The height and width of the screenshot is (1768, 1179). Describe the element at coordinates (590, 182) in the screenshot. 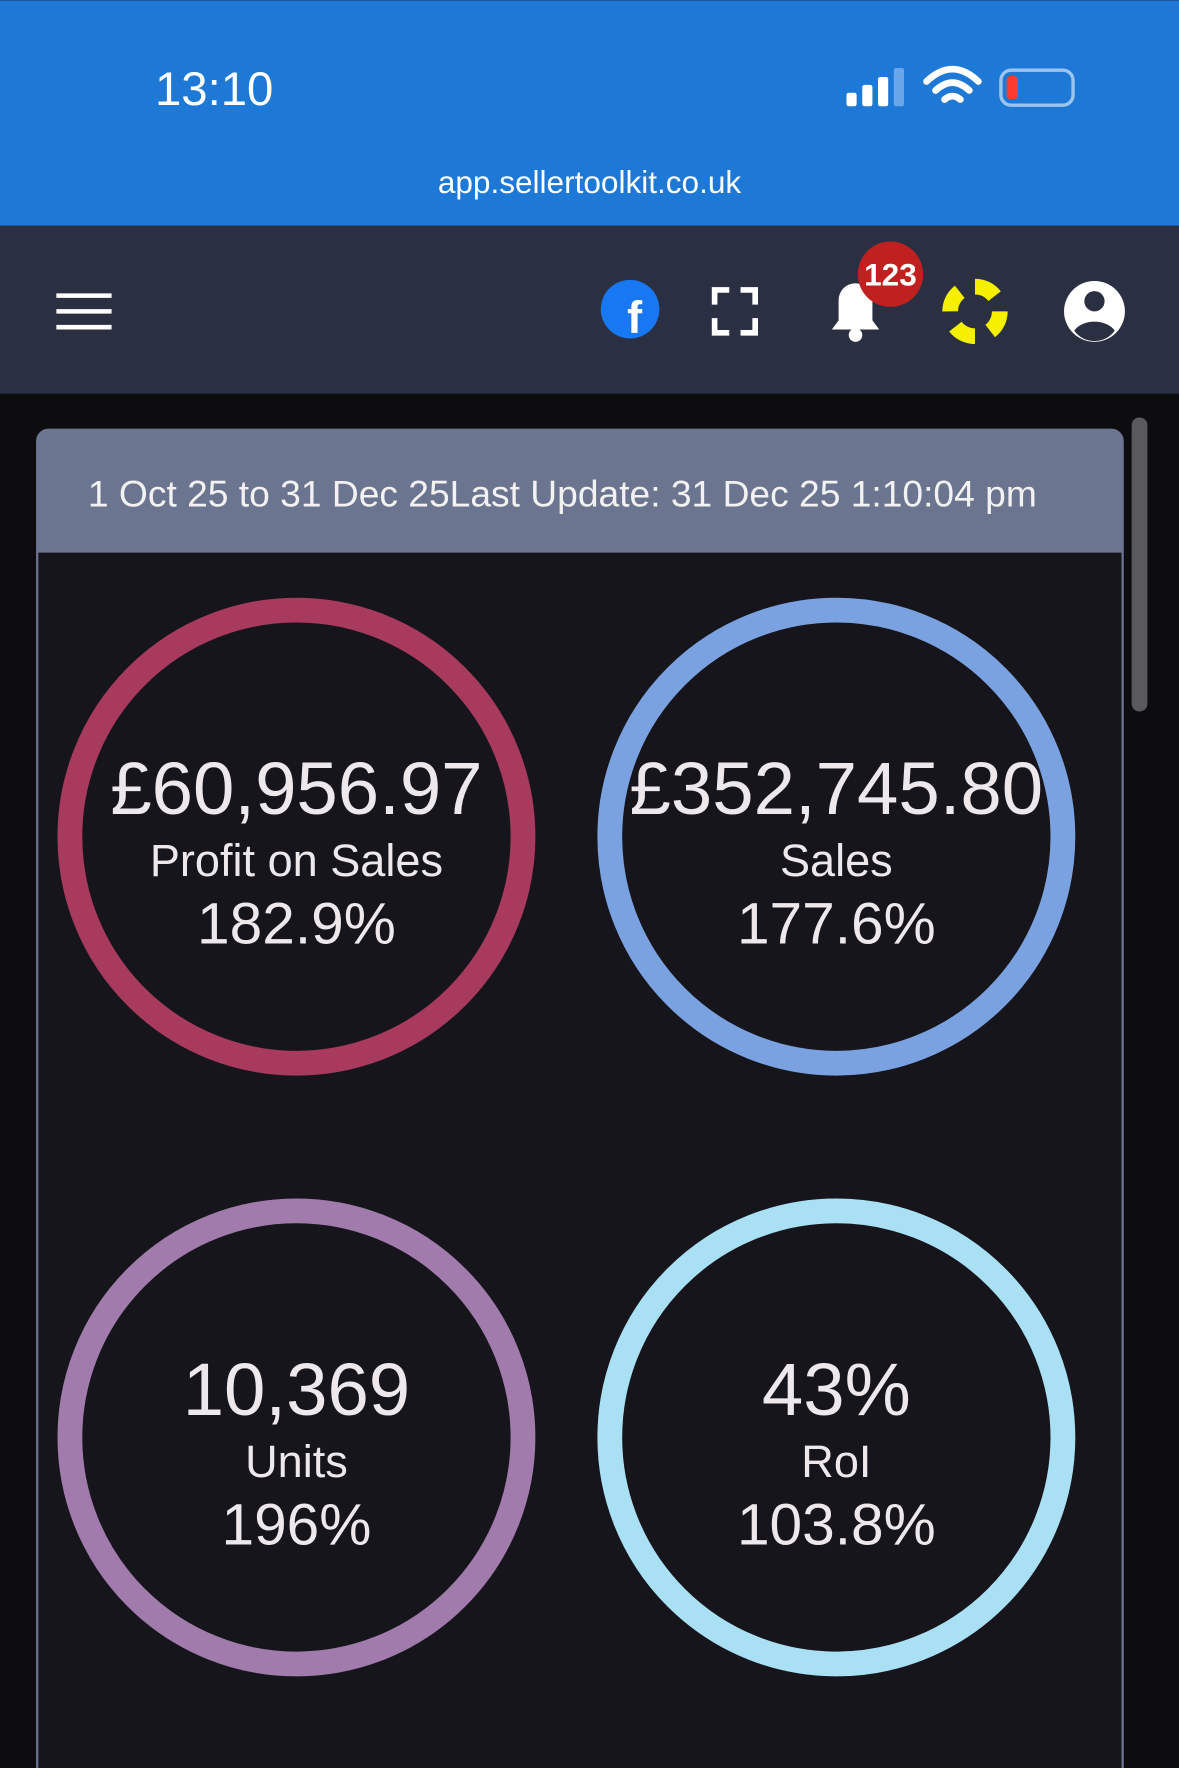

I see `url: app.sellertoolkit.co.uk` at that location.